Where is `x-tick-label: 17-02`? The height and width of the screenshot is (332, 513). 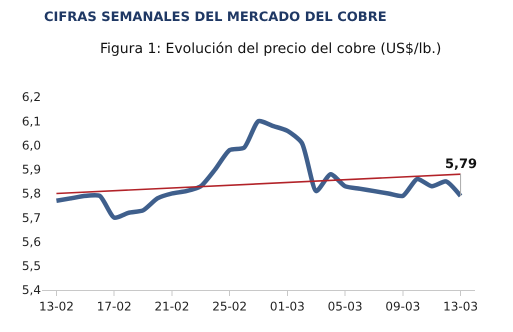 x-tick-label: 17-02 is located at coordinates (114, 306).